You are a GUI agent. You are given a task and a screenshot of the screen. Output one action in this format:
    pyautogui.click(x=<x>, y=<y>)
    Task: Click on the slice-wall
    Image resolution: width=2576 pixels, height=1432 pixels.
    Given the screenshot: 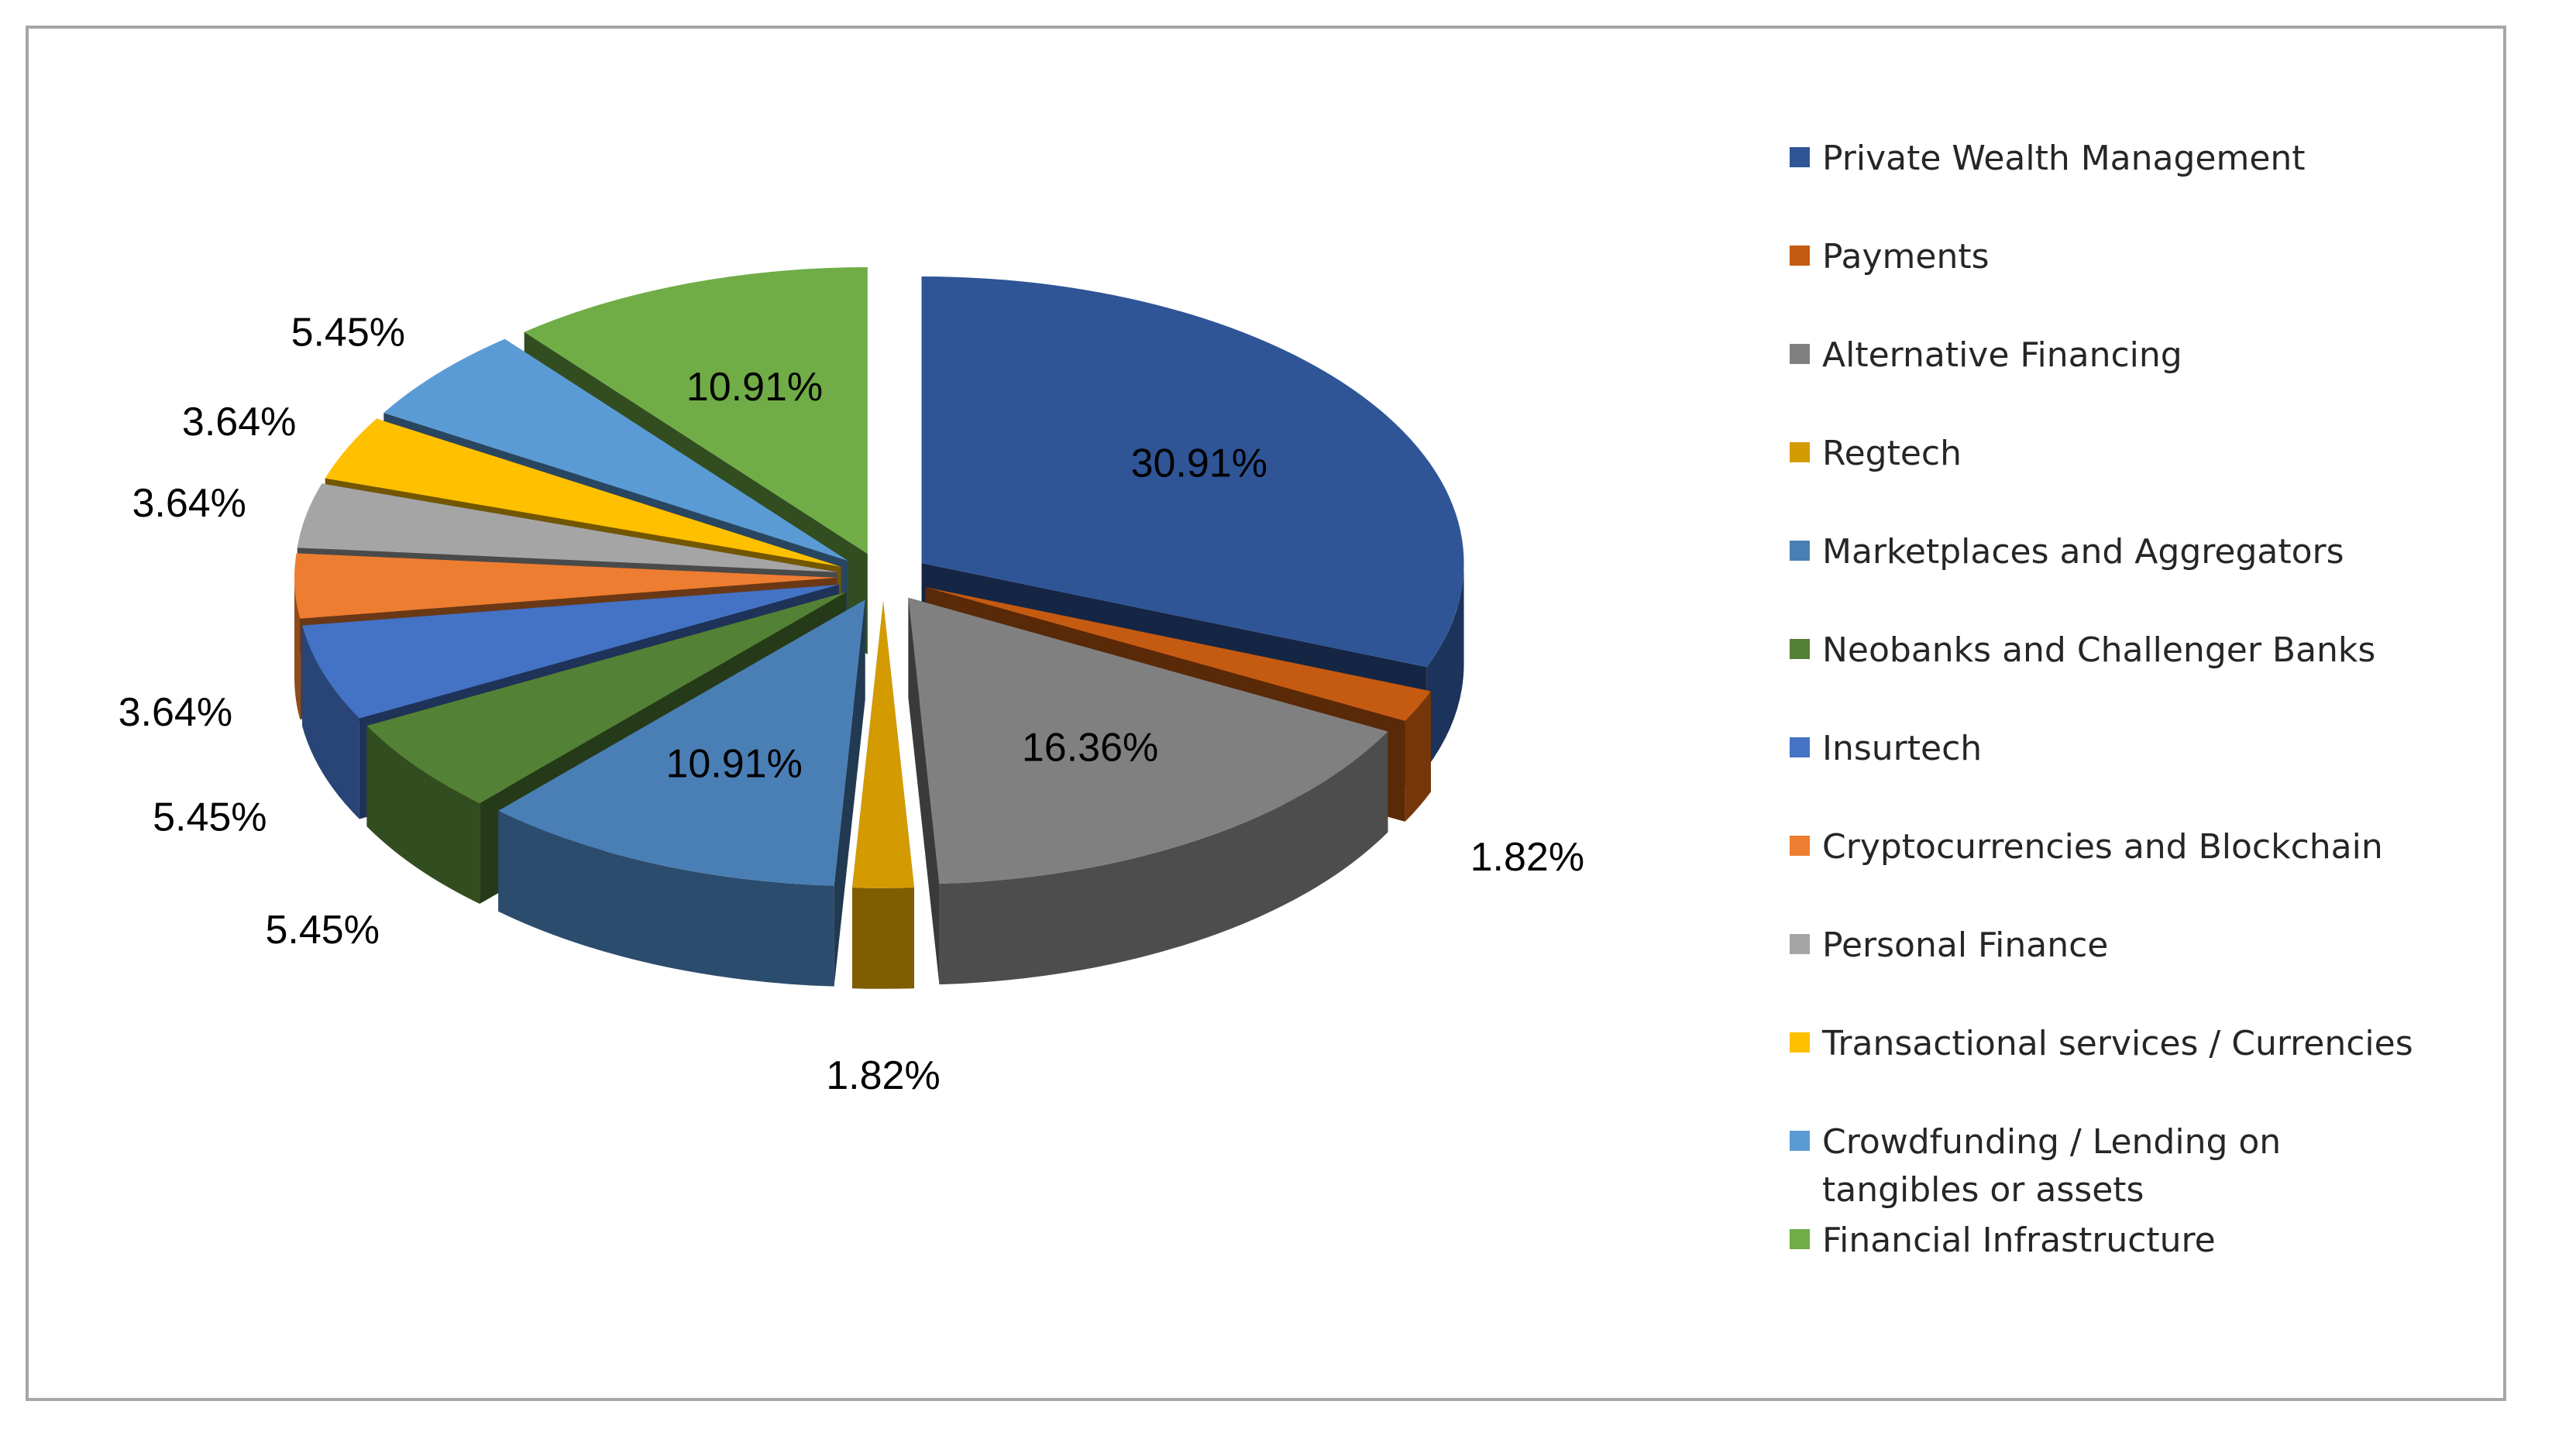 What is the action you would take?
    pyautogui.click(x=924, y=791)
    